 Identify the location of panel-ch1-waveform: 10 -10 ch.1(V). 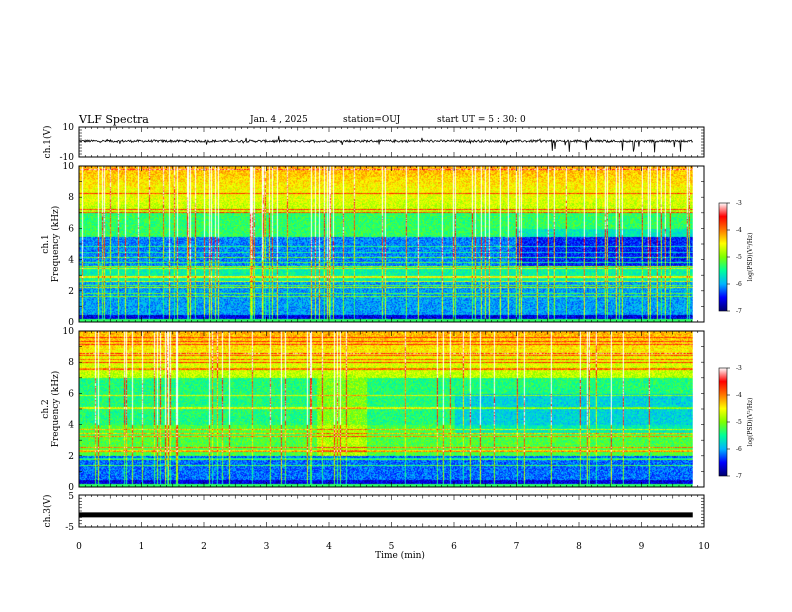
(373, 143).